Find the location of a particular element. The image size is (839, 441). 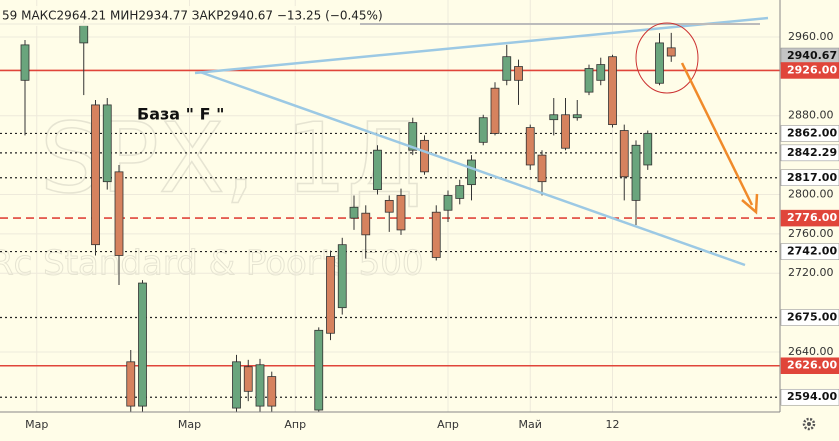

time-axis is located at coordinates (390, 424).